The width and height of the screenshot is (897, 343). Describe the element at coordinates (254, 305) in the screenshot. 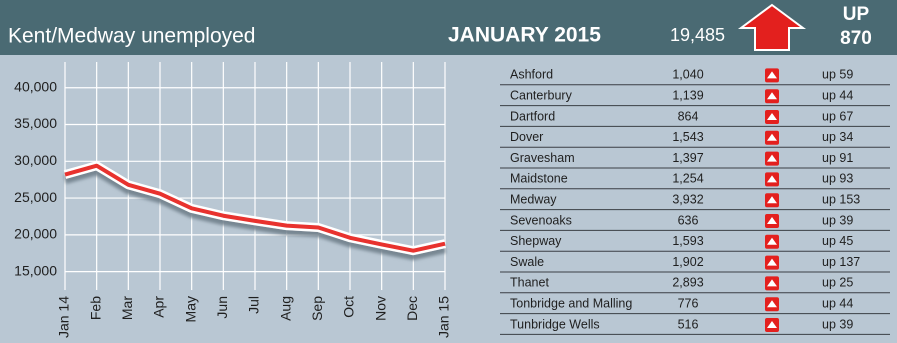

I see `x-tick-label: Jul` at that location.